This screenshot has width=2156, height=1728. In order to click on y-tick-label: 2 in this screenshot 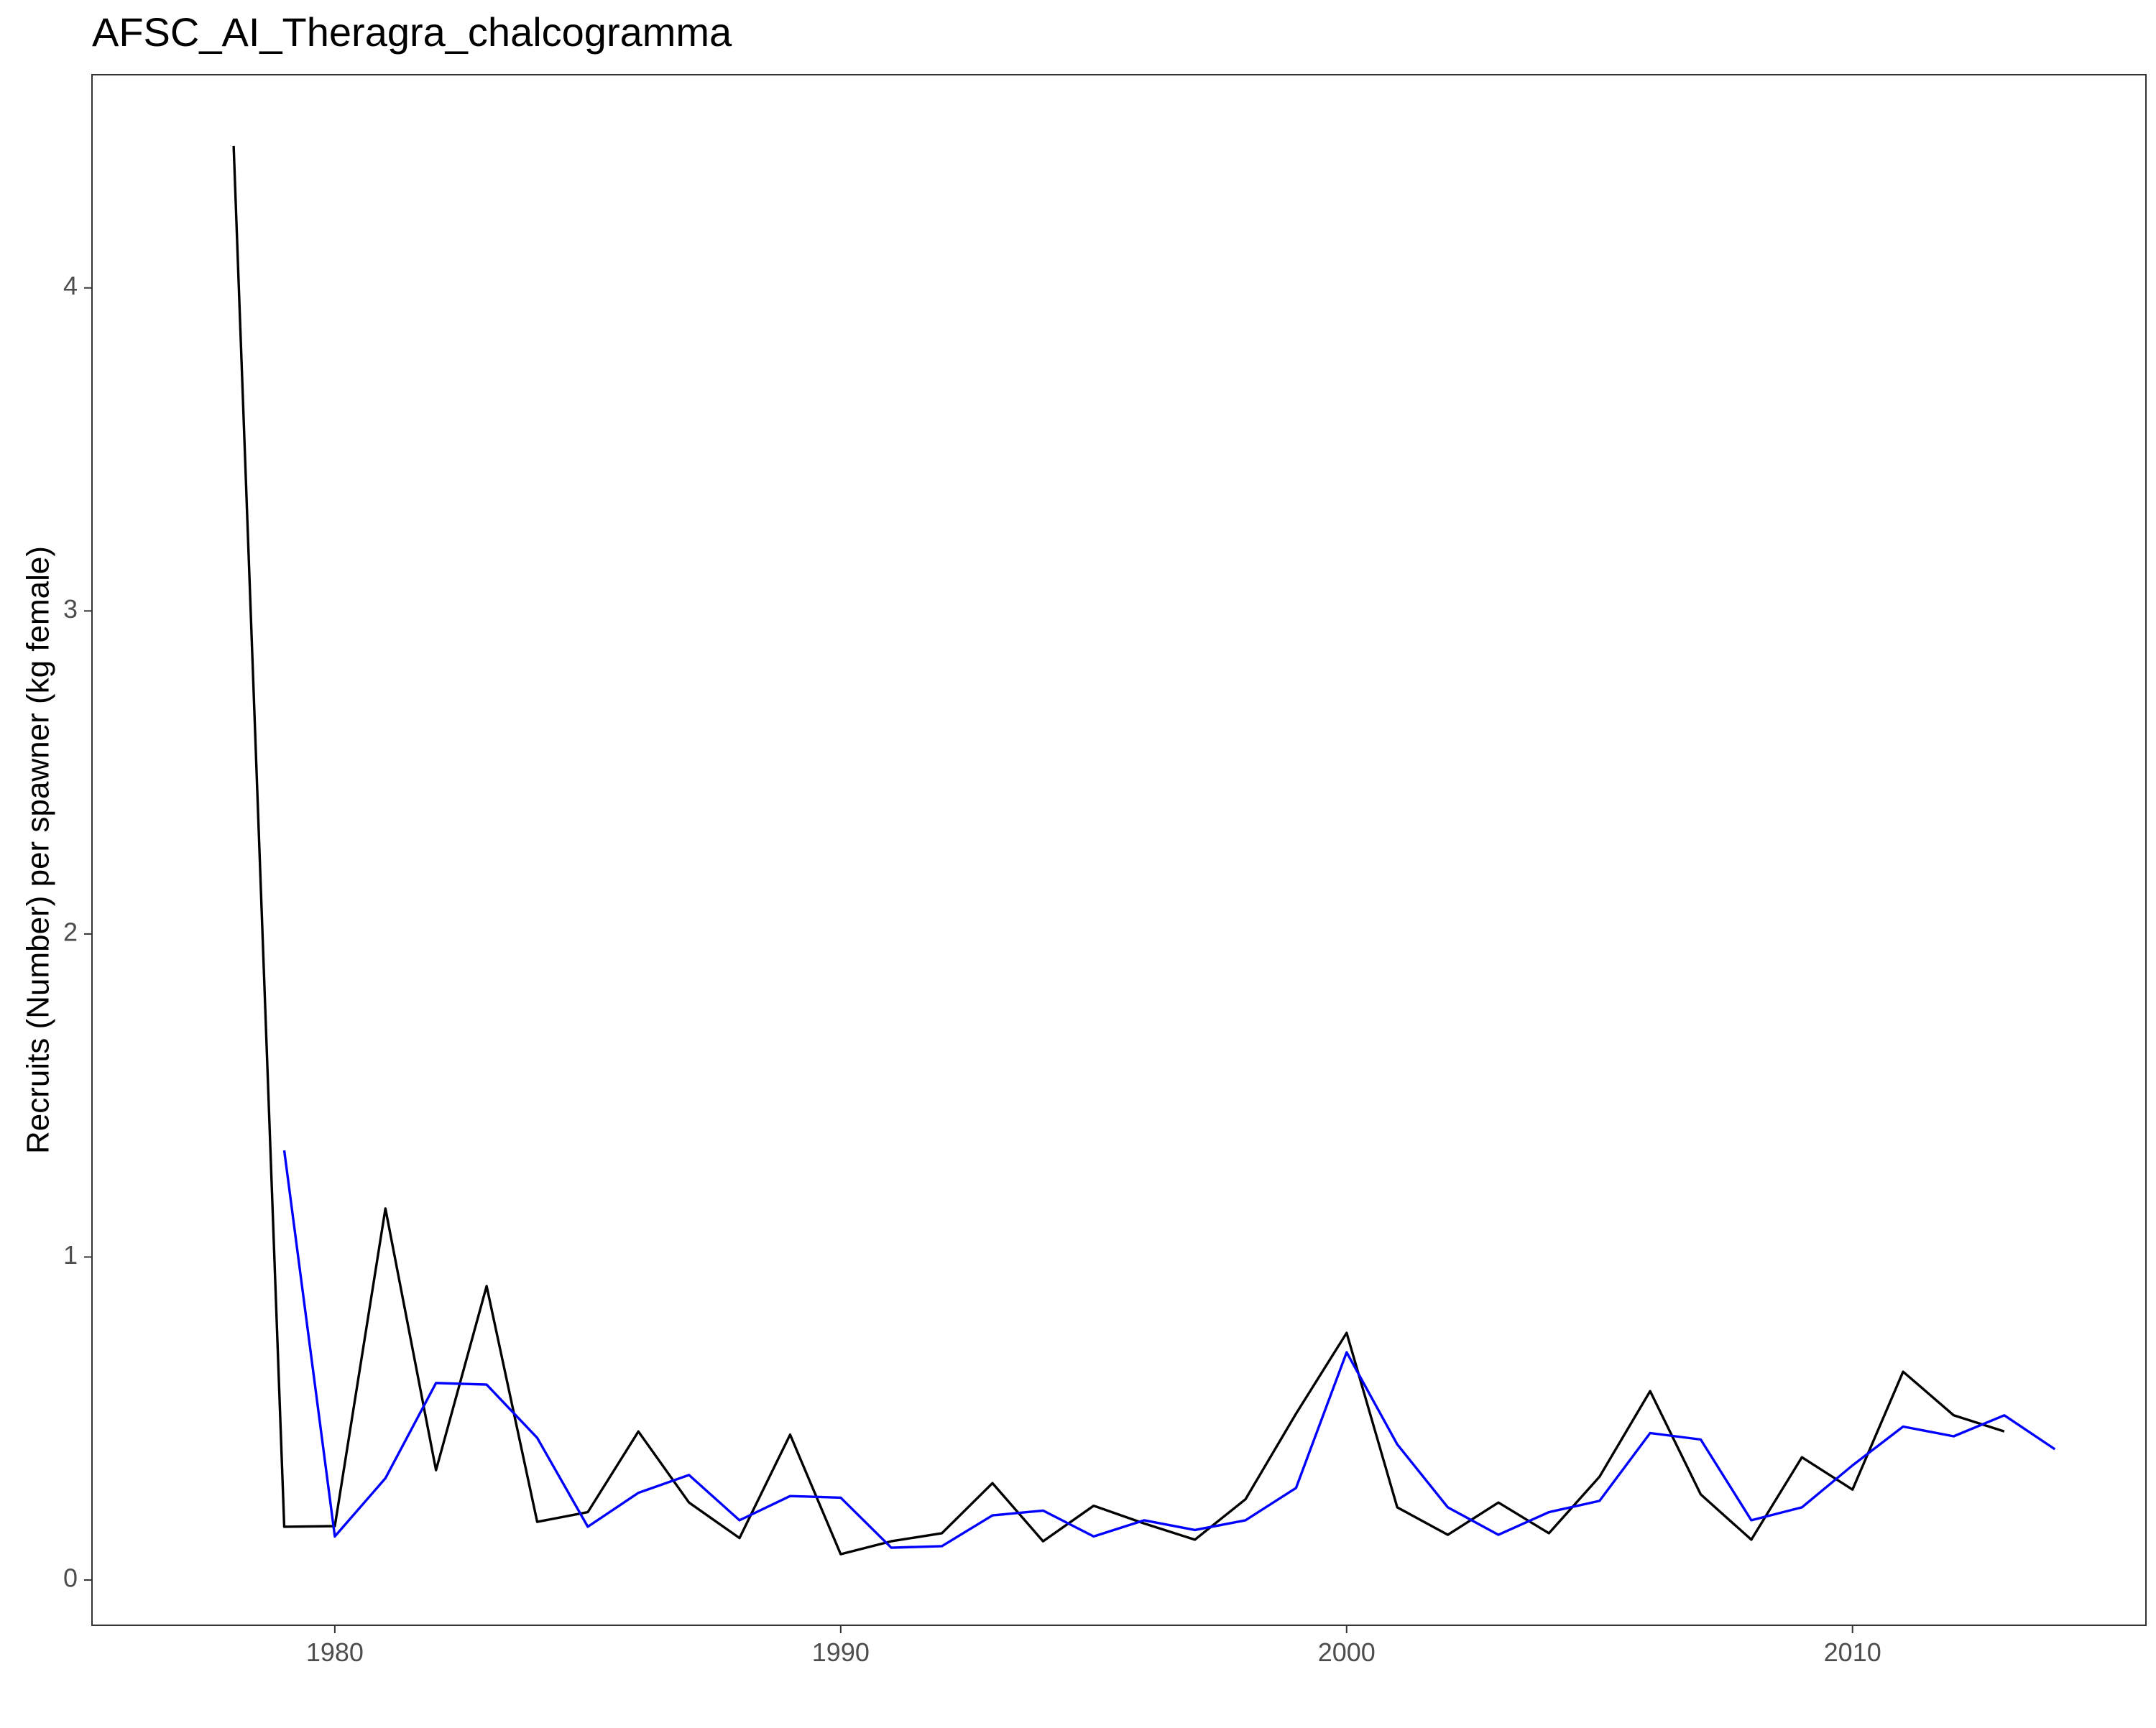, I will do `click(70, 931)`.